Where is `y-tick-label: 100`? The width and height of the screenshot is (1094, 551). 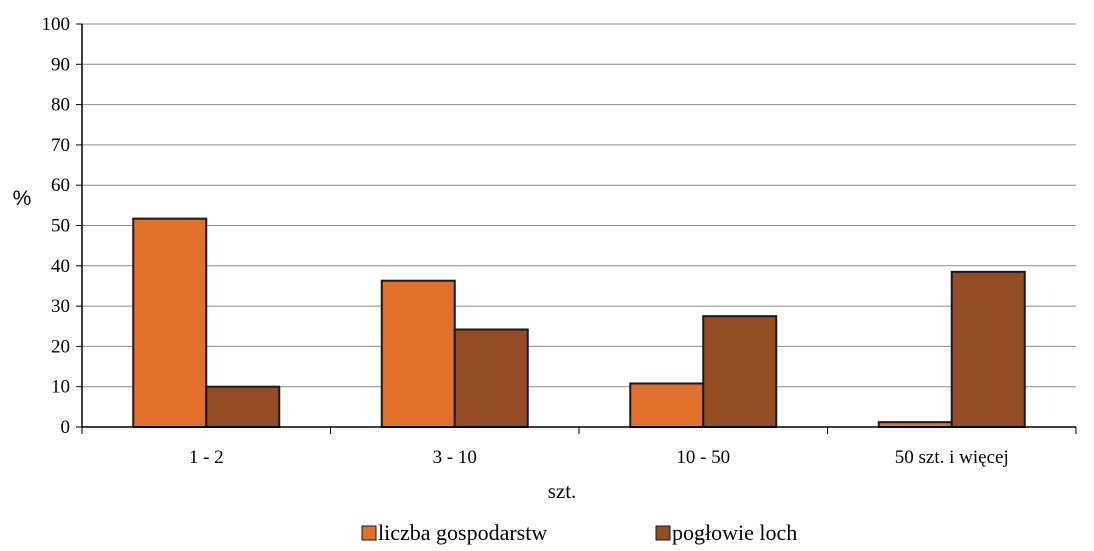 y-tick-label: 100 is located at coordinates (56, 24).